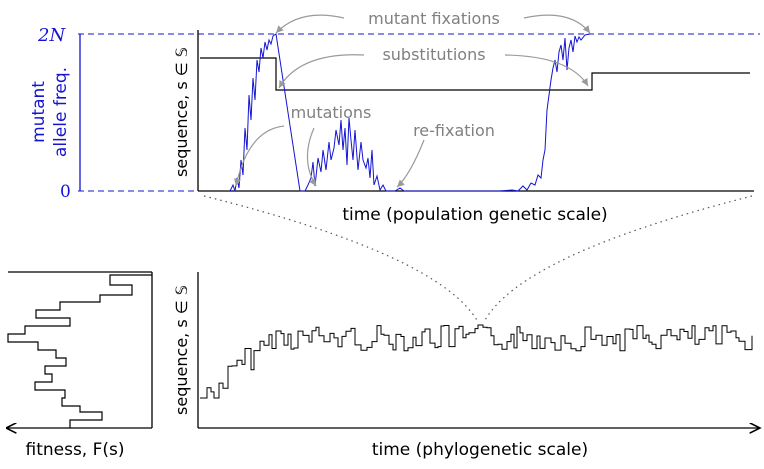  Describe the element at coordinates (454, 130) in the screenshot. I see `annotation-re-fixation: re-fixation` at that location.